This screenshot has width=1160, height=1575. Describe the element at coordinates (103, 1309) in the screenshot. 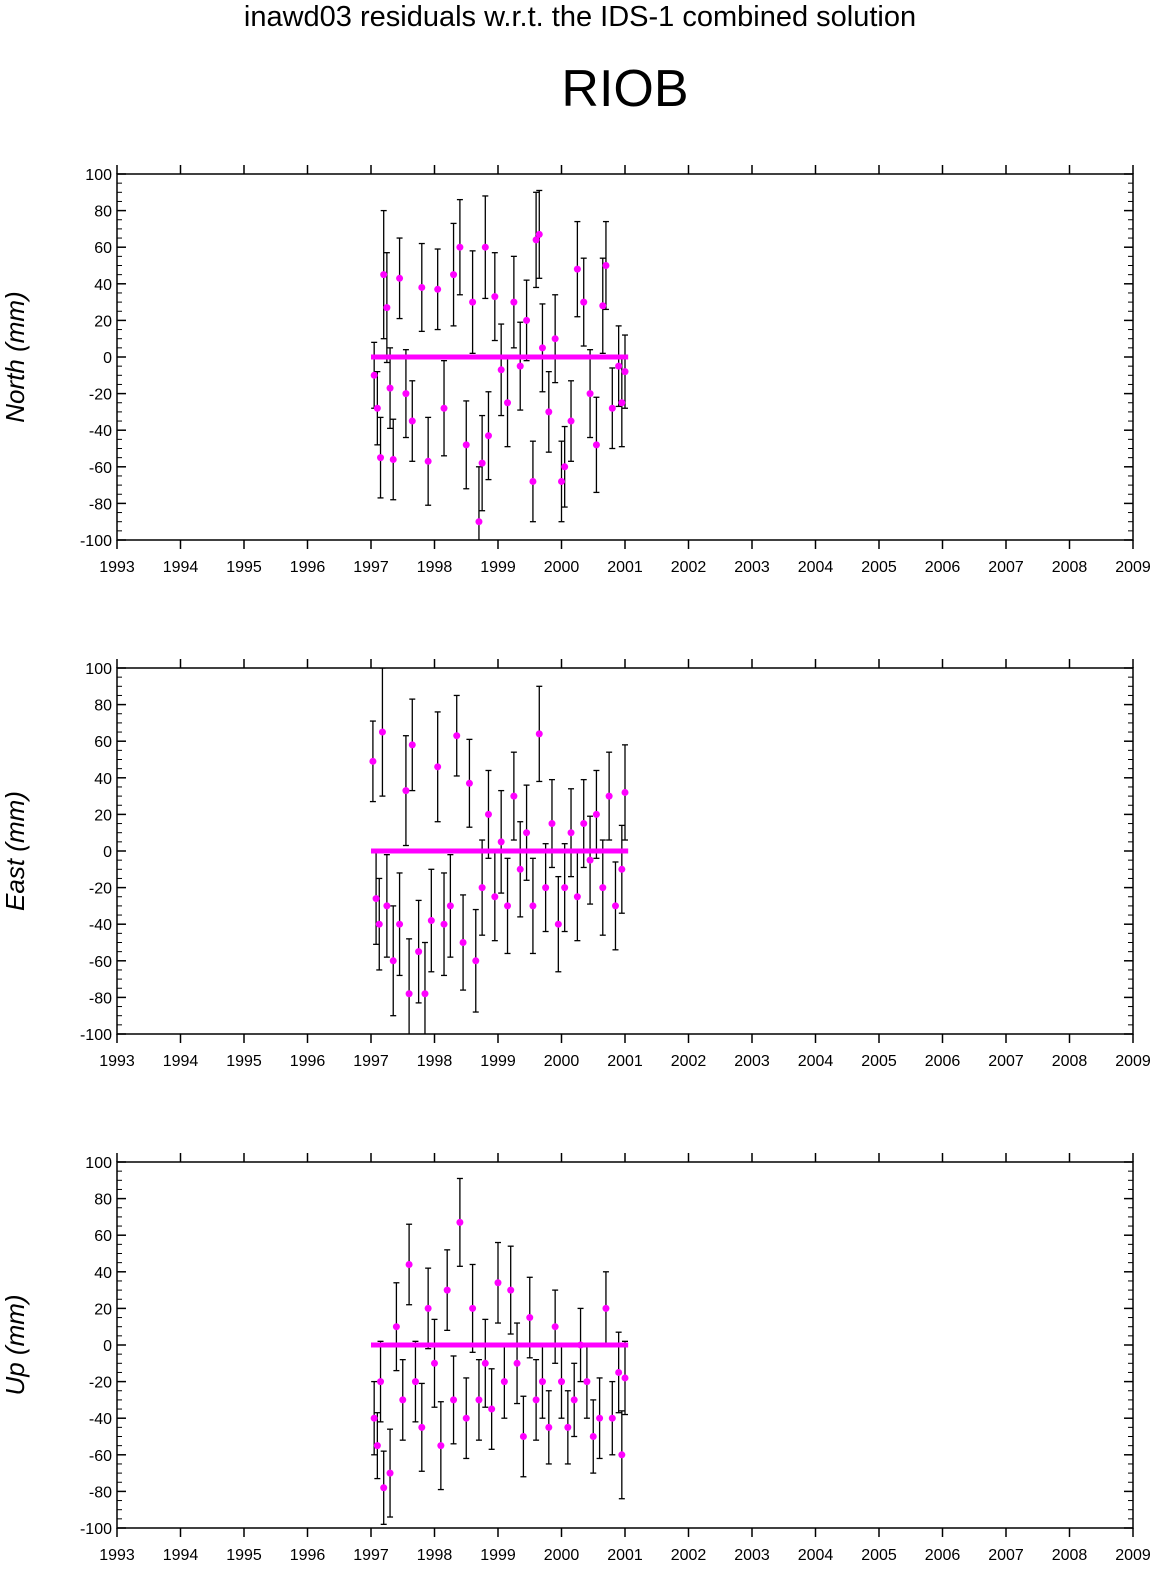

I see `y-tick-label: 20` at that location.